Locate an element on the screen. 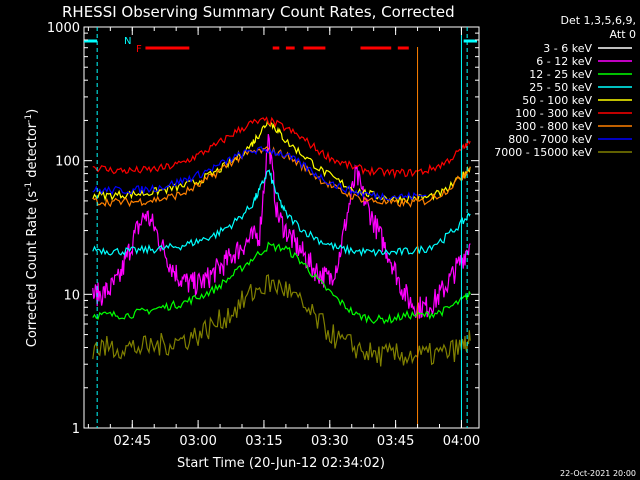  y-tick-label: 1000 is located at coordinates (63, 28).